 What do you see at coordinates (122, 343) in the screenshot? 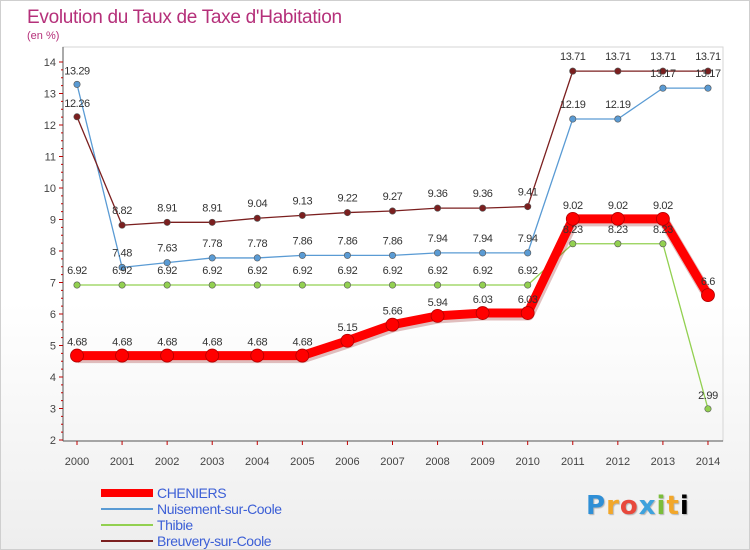
I see `data-label: 4.68` at bounding box center [122, 343].